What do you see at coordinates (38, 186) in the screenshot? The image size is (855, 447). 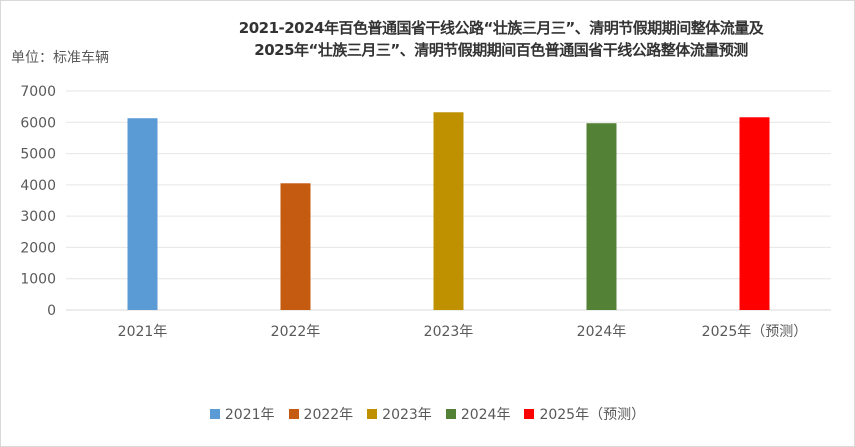 I see `y-tick-label: 4000` at bounding box center [38, 186].